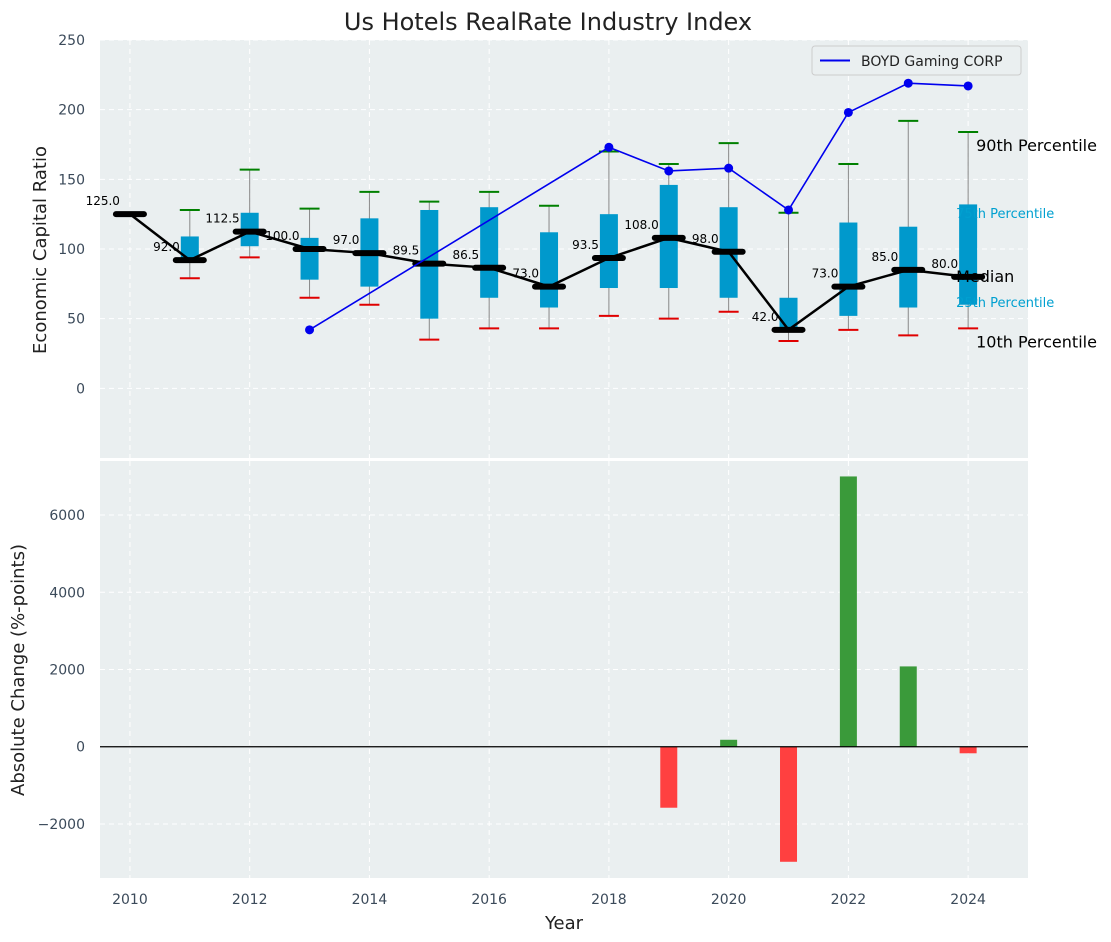  I want to click on top-y-tick-label: 150, so click(71, 180).